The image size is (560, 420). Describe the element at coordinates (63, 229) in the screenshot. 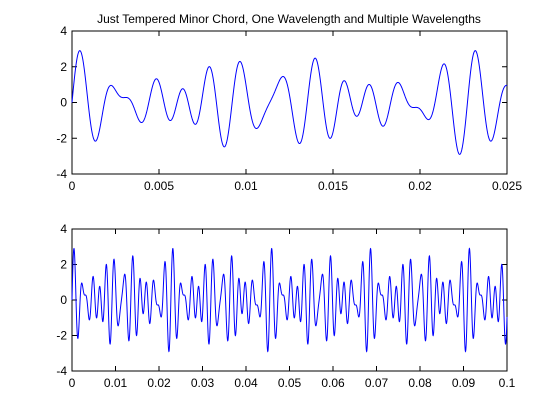

I see `bottom-y-tick-label: 4` at that location.